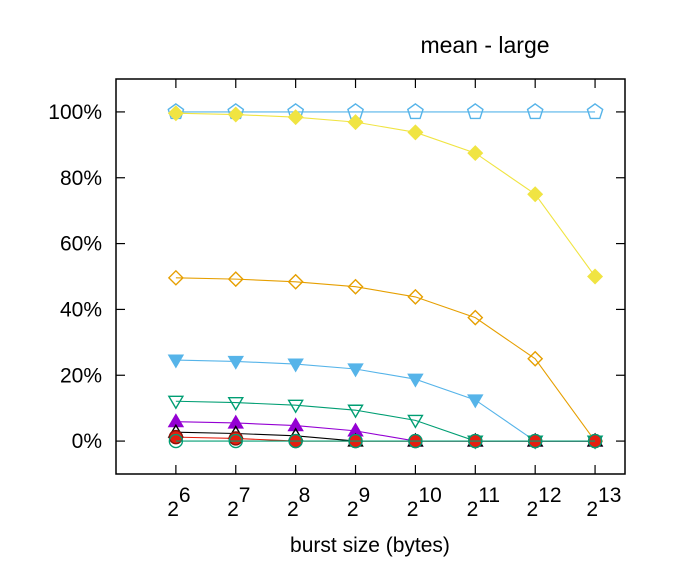  What do you see at coordinates (185, 495) in the screenshot?
I see `x-tick-label-exponent: 6` at bounding box center [185, 495].